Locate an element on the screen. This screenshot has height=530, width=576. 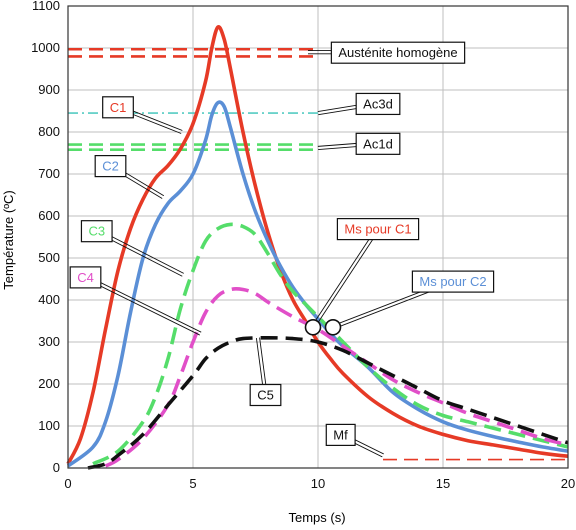
label-ms-pour-c2: Ms pour C2 is located at coordinates (453, 281).